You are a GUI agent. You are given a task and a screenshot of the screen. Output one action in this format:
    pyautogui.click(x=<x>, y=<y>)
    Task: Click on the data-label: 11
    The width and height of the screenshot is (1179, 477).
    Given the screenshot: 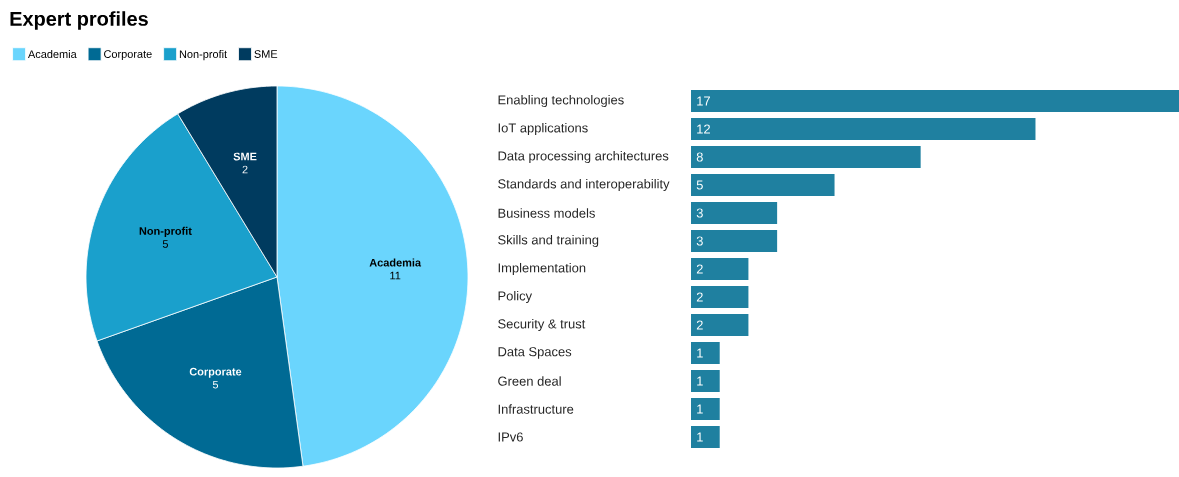 What is the action you would take?
    pyautogui.click(x=395, y=275)
    